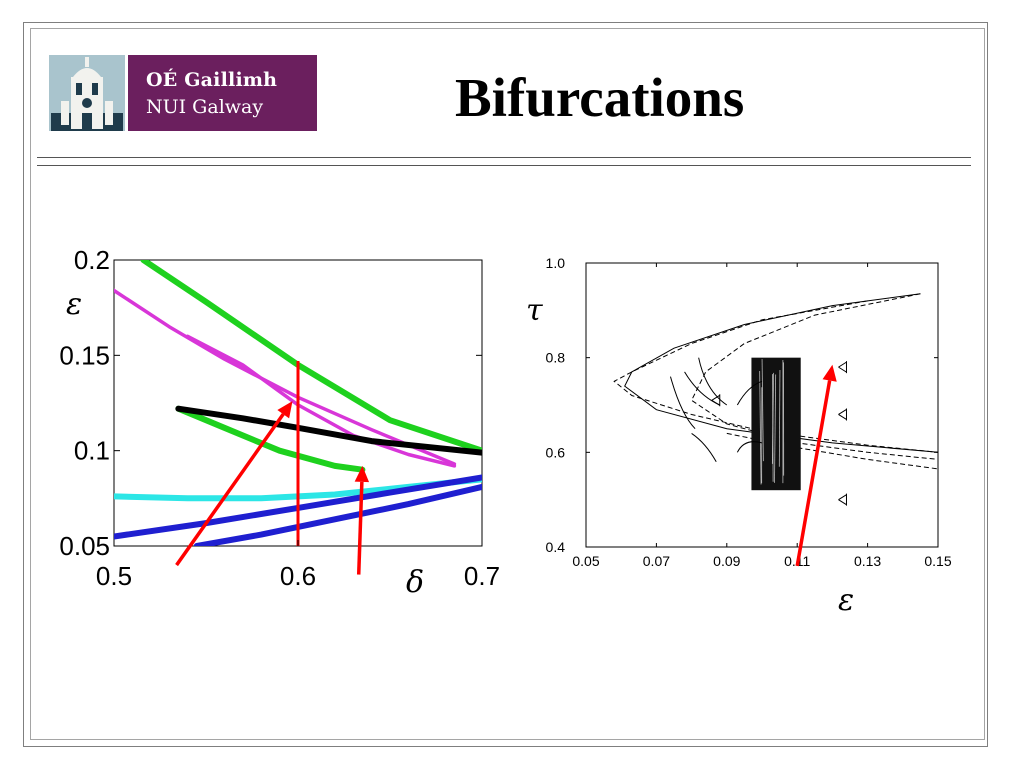  Describe the element at coordinates (230, 490) in the screenshot. I see `left-red-arrow-0-shaft` at that location.